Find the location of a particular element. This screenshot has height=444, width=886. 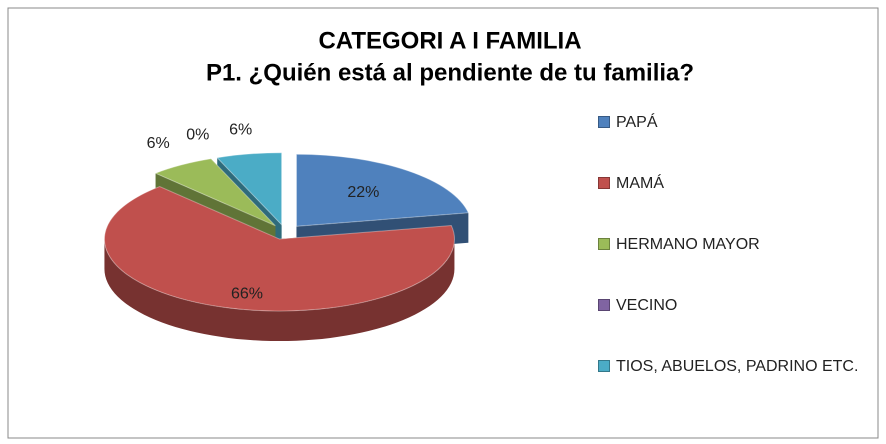

value-label: 0% is located at coordinates (197, 135).